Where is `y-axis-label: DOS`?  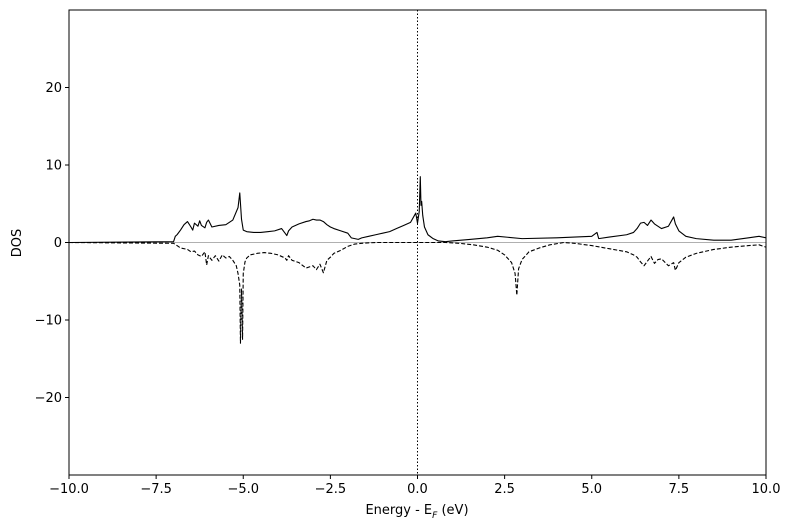
y-axis-label: DOS is located at coordinates (17, 243).